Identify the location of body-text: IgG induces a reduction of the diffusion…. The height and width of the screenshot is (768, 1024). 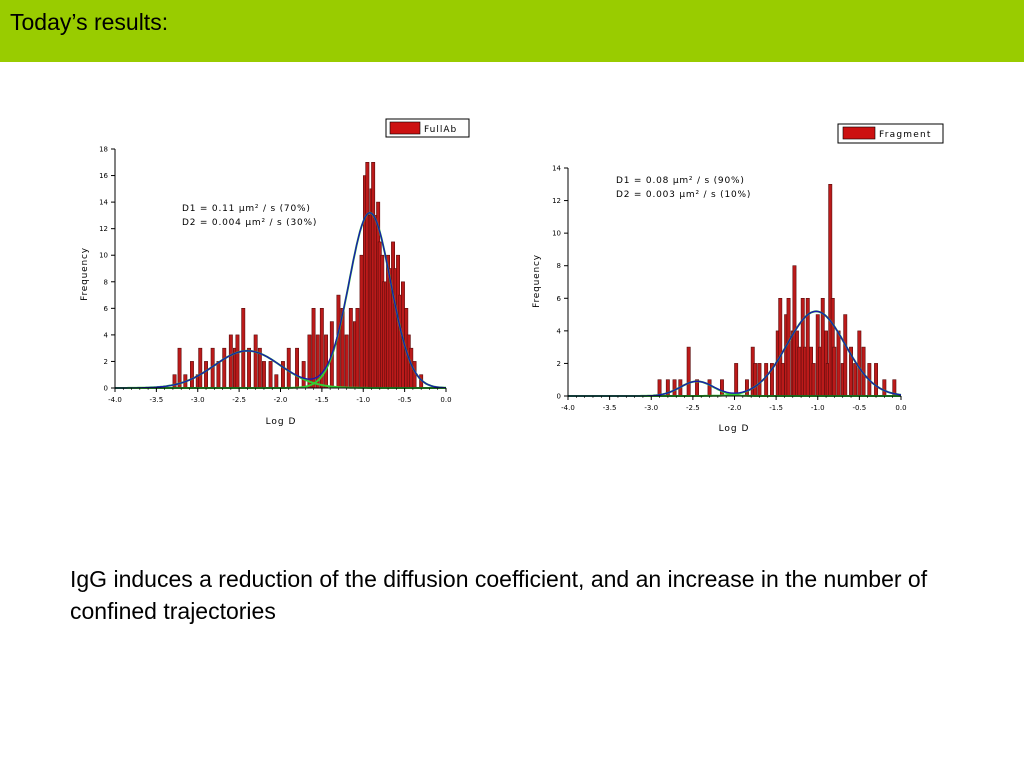
(499, 595).